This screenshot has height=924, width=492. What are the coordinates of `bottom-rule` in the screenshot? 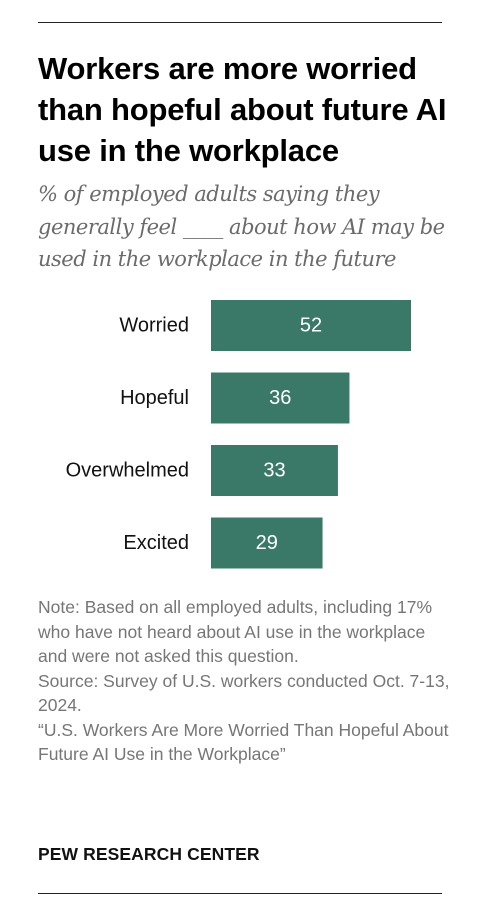 It's located at (240, 893).